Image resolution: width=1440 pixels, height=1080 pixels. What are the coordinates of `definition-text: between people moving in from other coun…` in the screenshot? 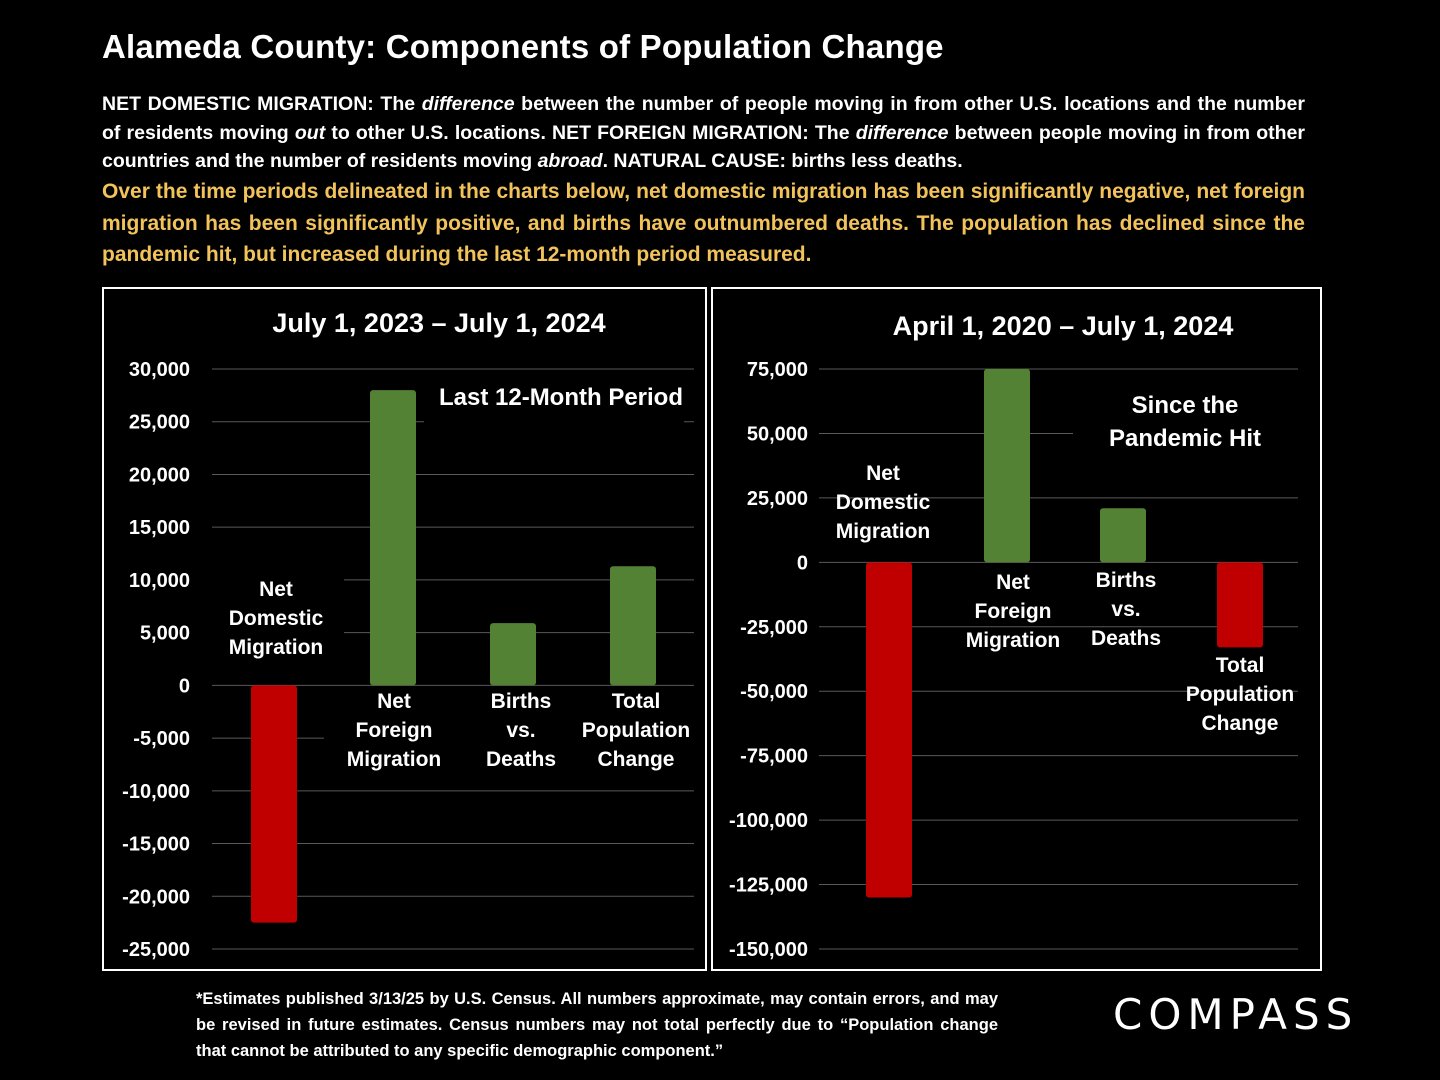 It's located at (703, 147).